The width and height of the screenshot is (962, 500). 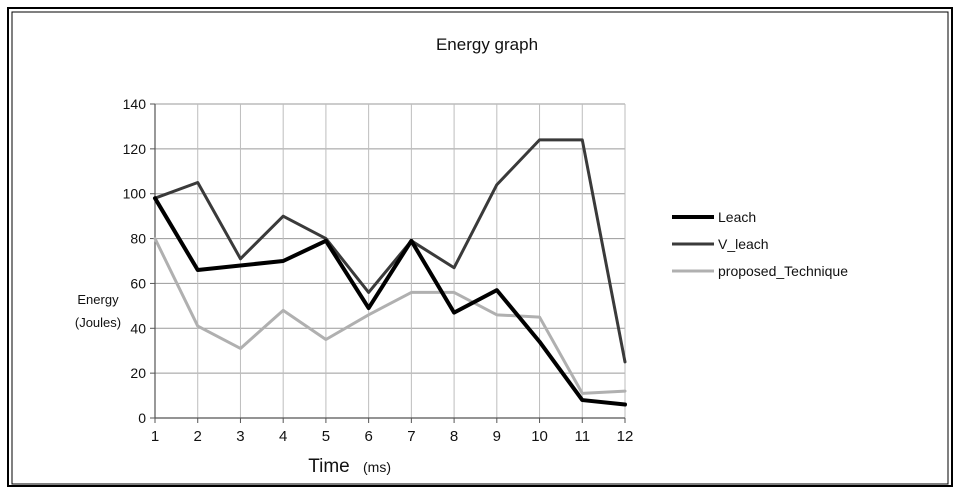 What do you see at coordinates (138, 373) in the screenshot?
I see `y-tick-label: 20` at bounding box center [138, 373].